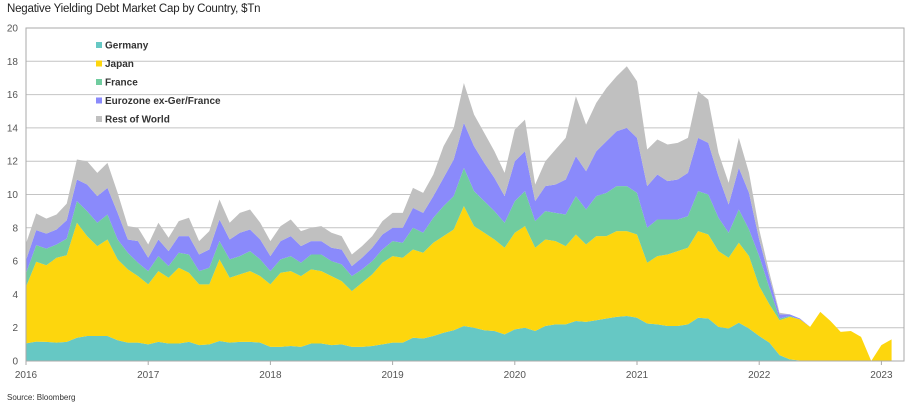 This screenshot has height=404, width=913. What do you see at coordinates (26, 375) in the screenshot?
I see `x-tick-label: 2016` at bounding box center [26, 375].